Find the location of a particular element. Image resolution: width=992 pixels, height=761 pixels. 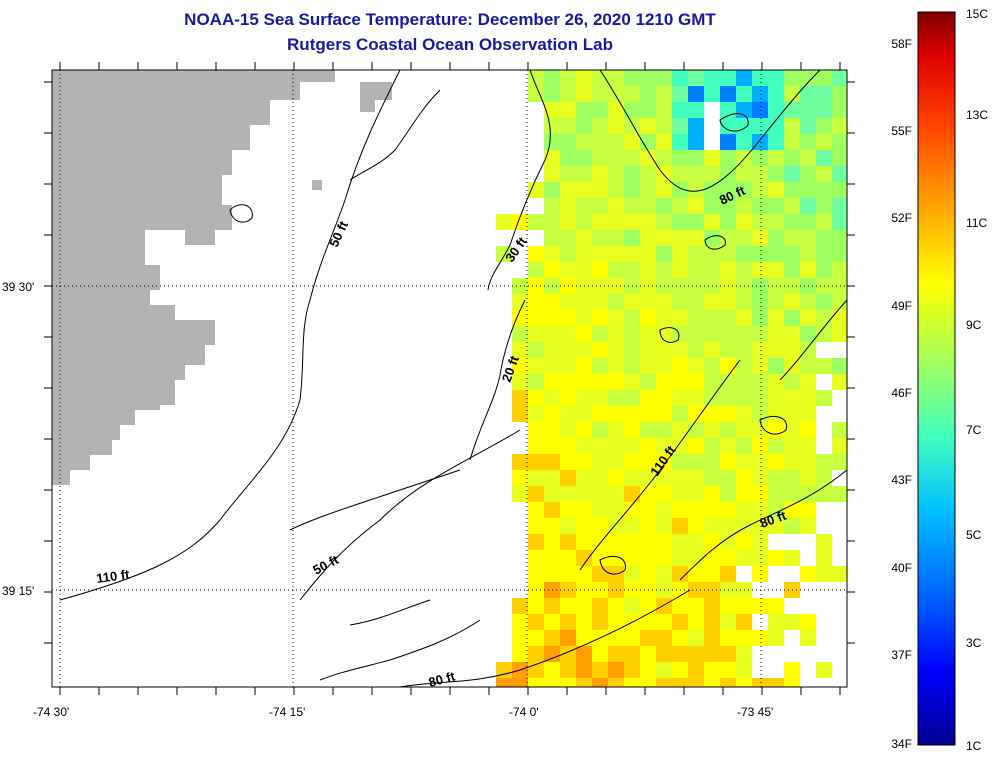

contour-coast-shoal is located at coordinates (395, 135).